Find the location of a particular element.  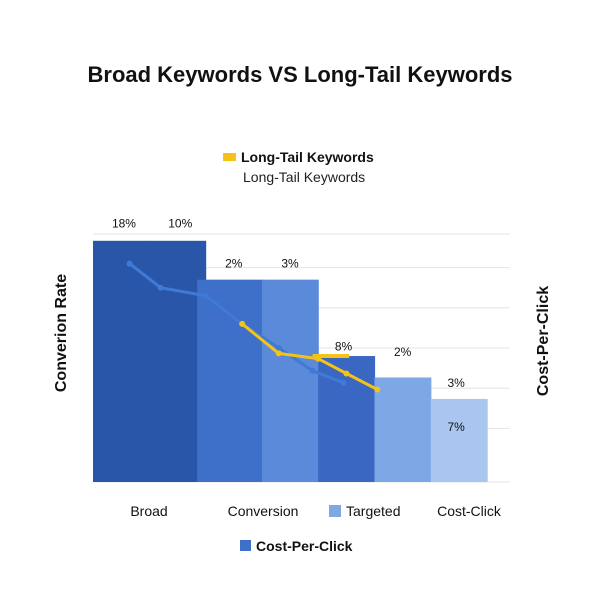

y2-axis-title: Cost-Per-Click is located at coordinates (543, 341).